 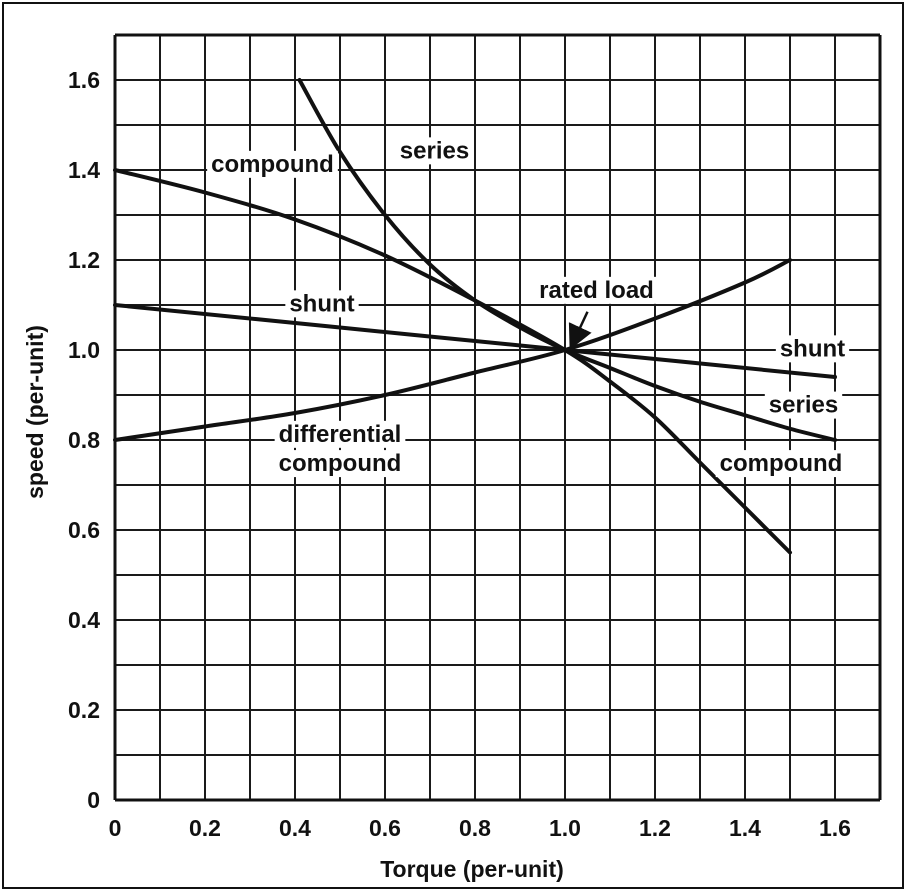 I want to click on series-line-shunt, so click(x=475, y=341).